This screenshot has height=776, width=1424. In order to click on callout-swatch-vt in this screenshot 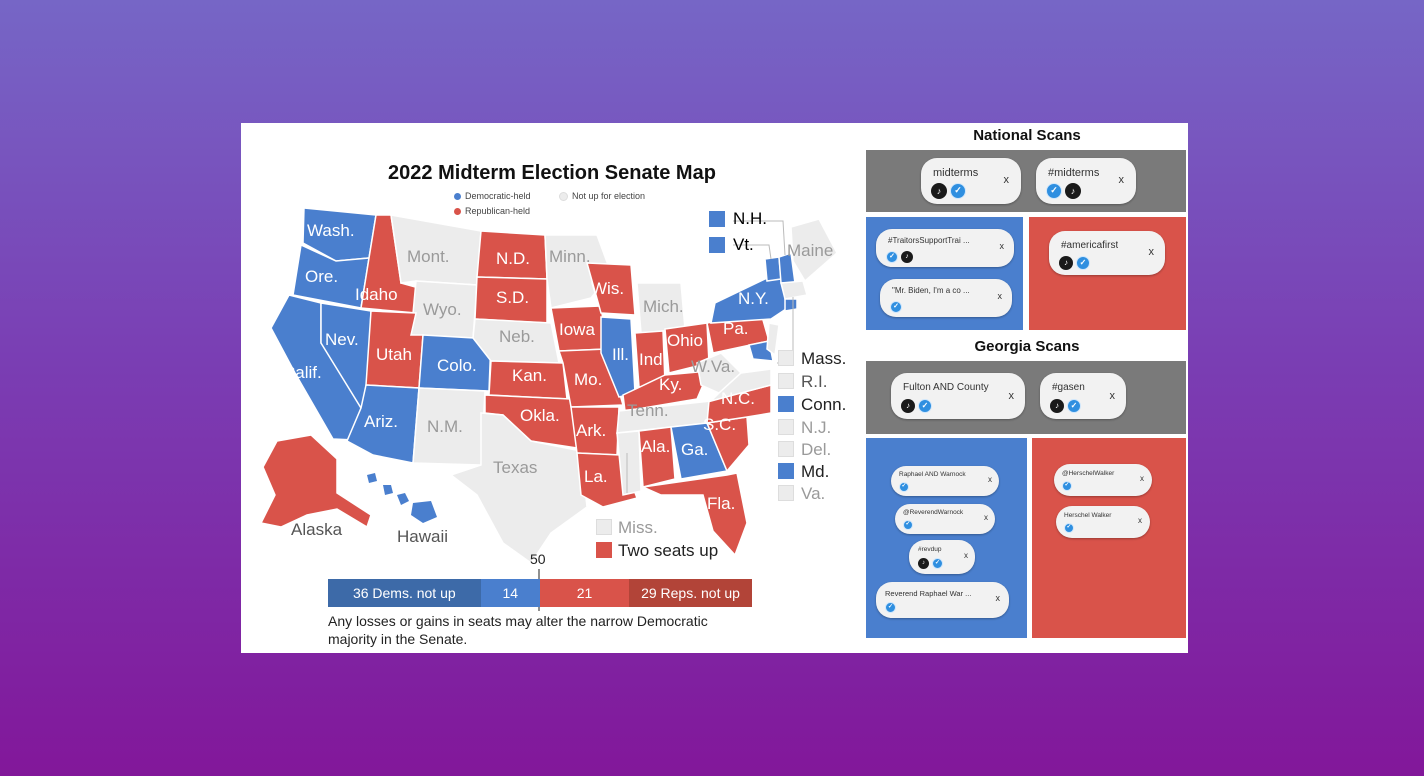, I will do `click(717, 245)`.